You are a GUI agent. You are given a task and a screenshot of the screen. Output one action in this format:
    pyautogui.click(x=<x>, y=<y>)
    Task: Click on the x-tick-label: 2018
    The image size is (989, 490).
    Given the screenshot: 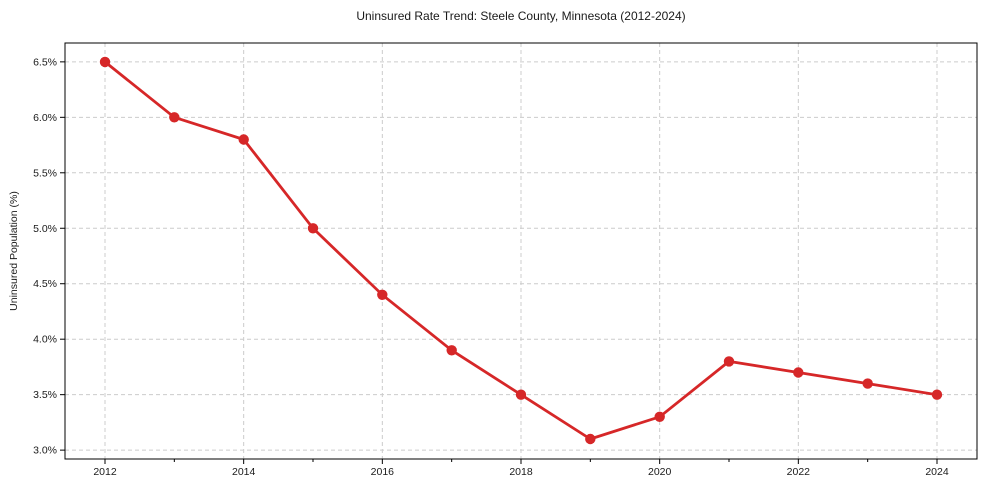 What is the action you would take?
    pyautogui.click(x=521, y=472)
    